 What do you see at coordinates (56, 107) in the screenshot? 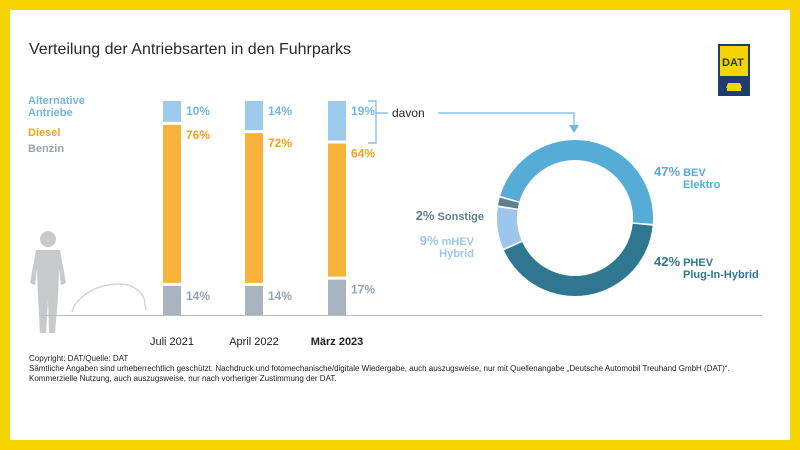
I see `legend-alternative: Alternative Antriebe` at bounding box center [56, 107].